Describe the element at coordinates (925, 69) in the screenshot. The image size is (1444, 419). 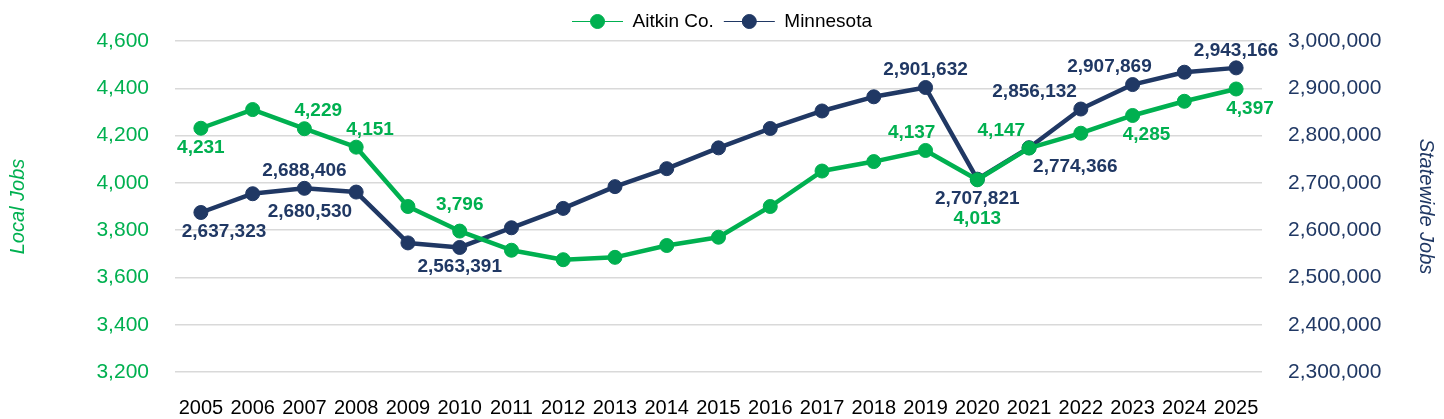
I see `data-label: 2,901,632` at that location.